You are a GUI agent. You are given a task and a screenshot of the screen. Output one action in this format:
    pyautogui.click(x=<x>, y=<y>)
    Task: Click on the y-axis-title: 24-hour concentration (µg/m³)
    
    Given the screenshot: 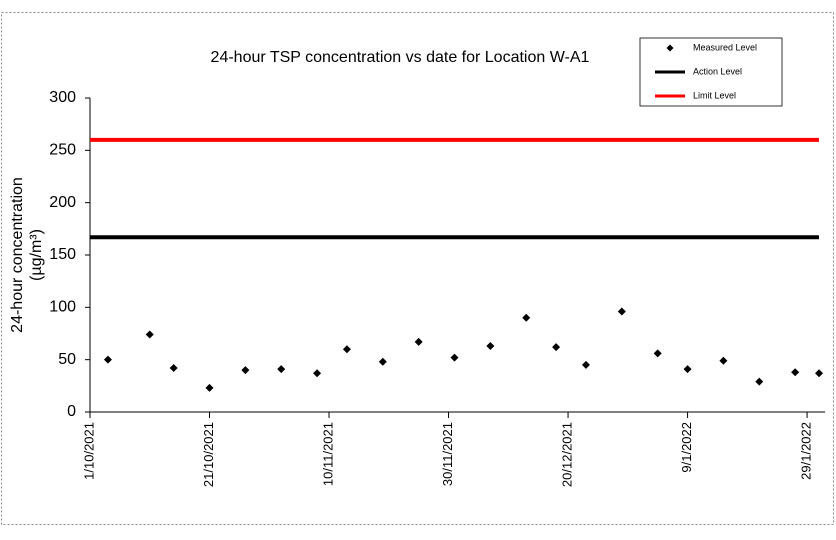 What is the action you would take?
    pyautogui.click(x=27, y=255)
    